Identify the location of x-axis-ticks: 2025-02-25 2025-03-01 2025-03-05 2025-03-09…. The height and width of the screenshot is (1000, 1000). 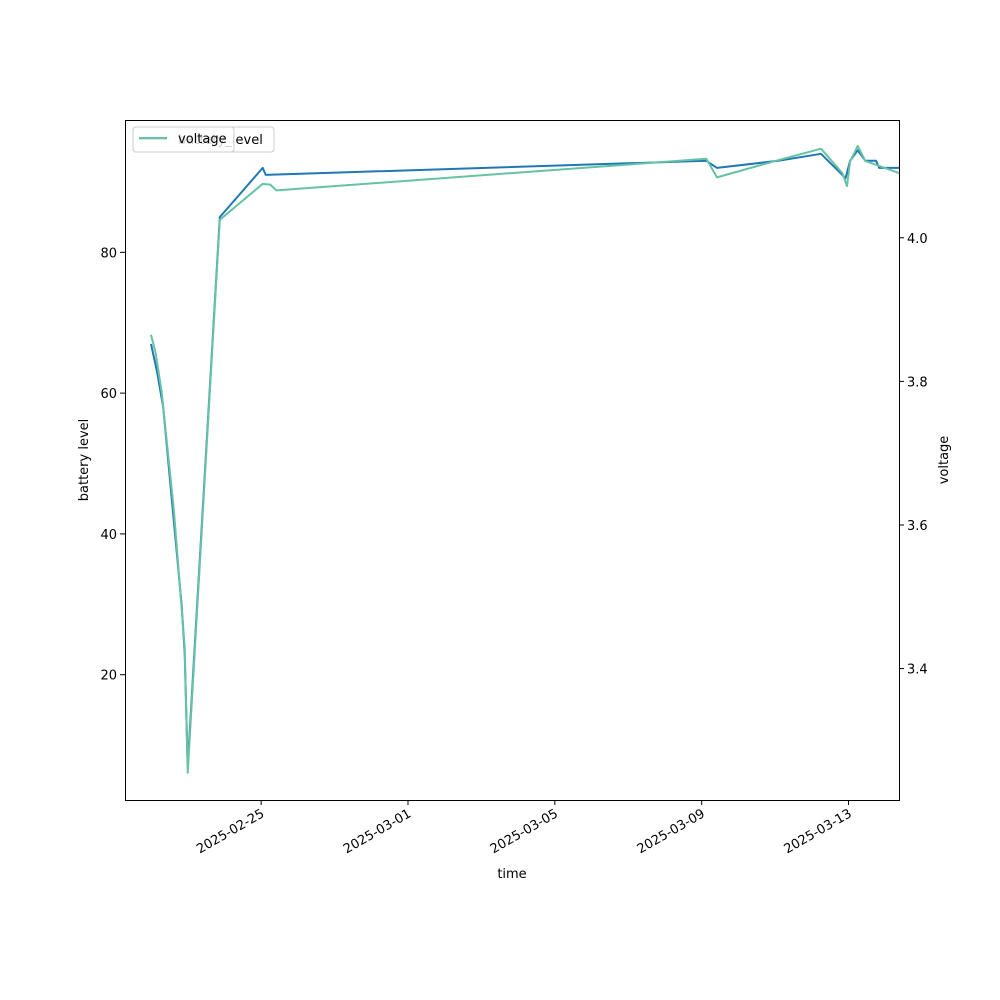
(524, 828).